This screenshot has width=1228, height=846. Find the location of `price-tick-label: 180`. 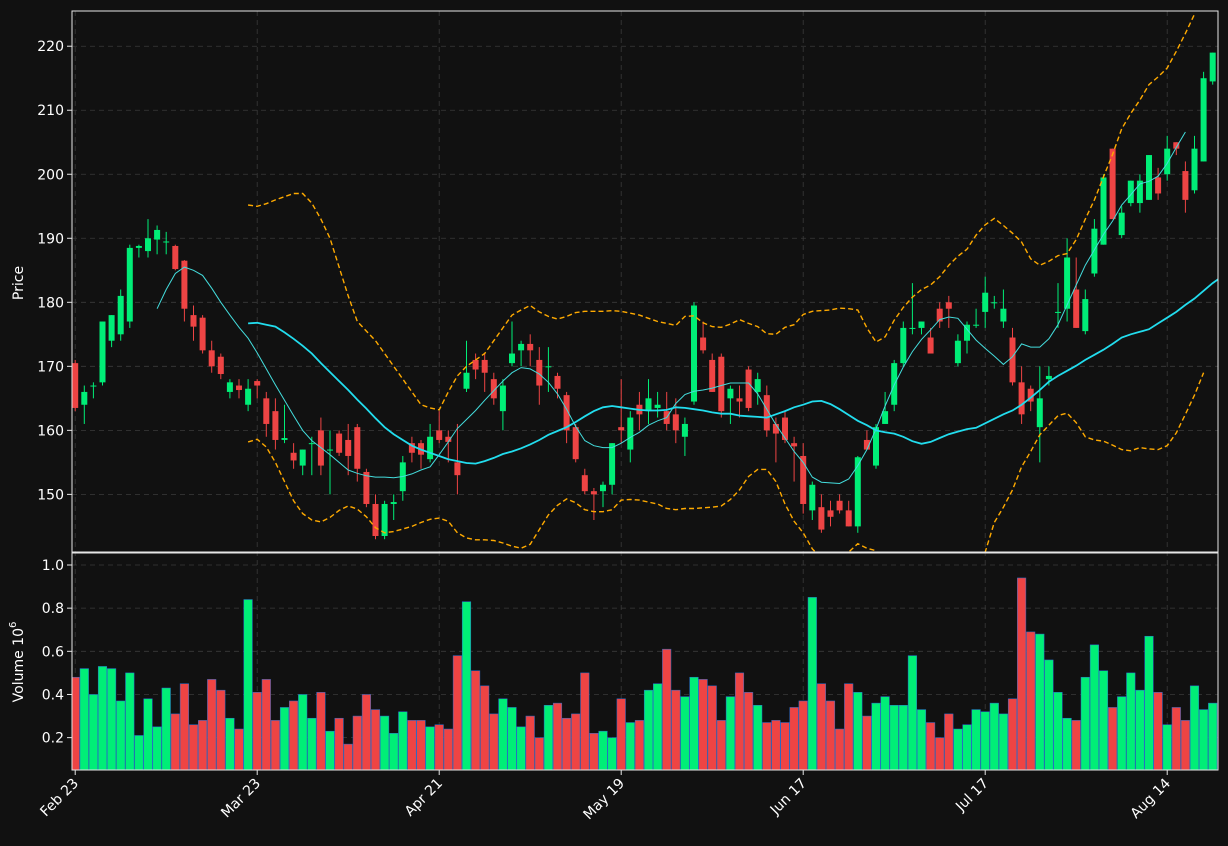

price-tick-label: 180 is located at coordinates (50, 303).